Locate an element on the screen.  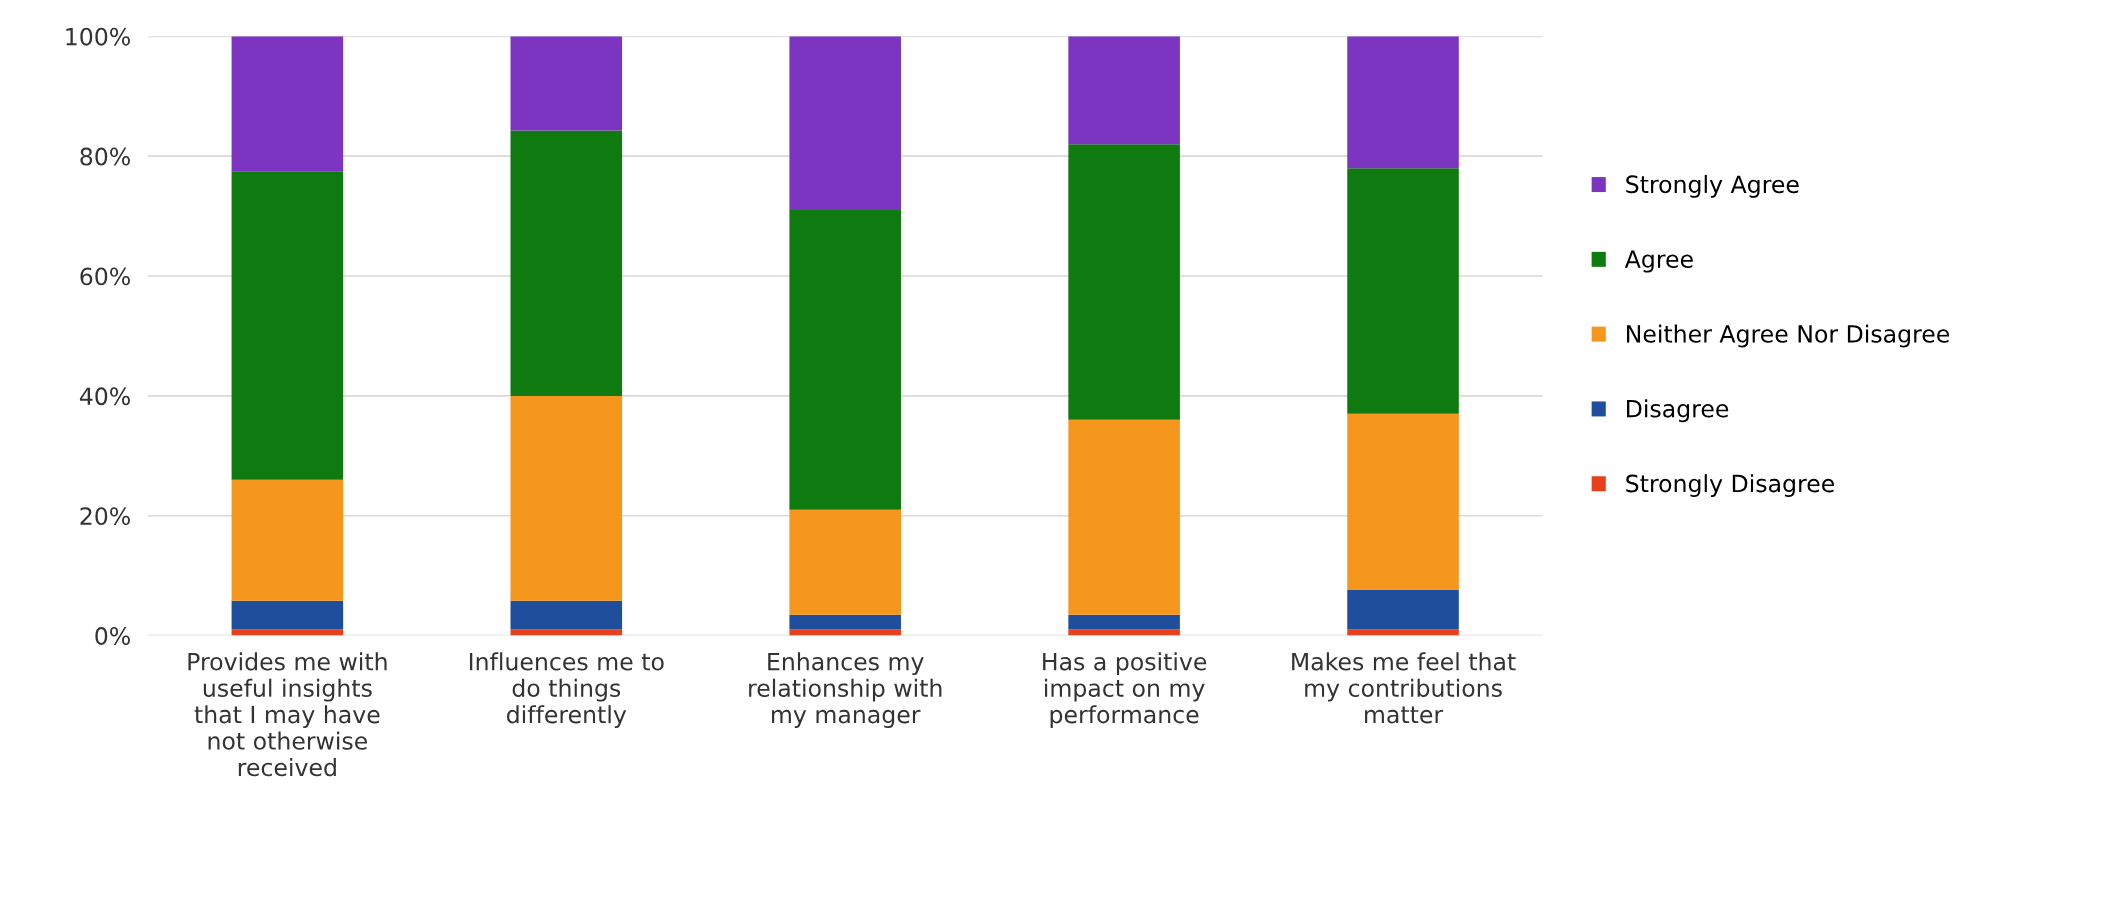
y-tick-label: 60% is located at coordinates (105, 276).